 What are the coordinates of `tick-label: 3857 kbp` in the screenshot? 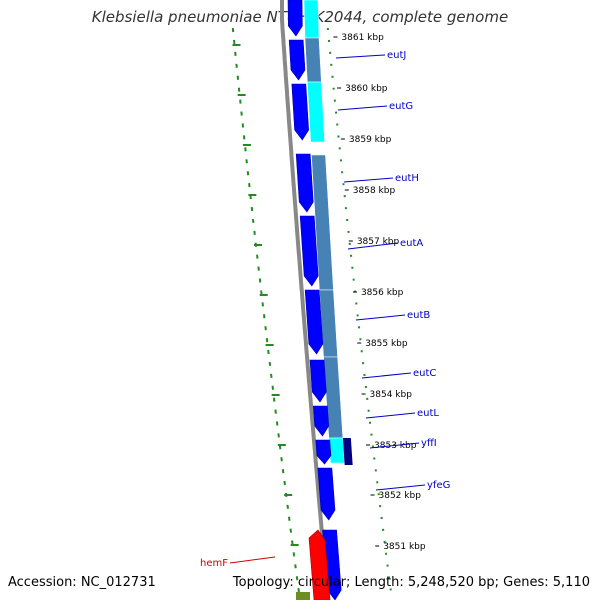 It's located at (378, 242).